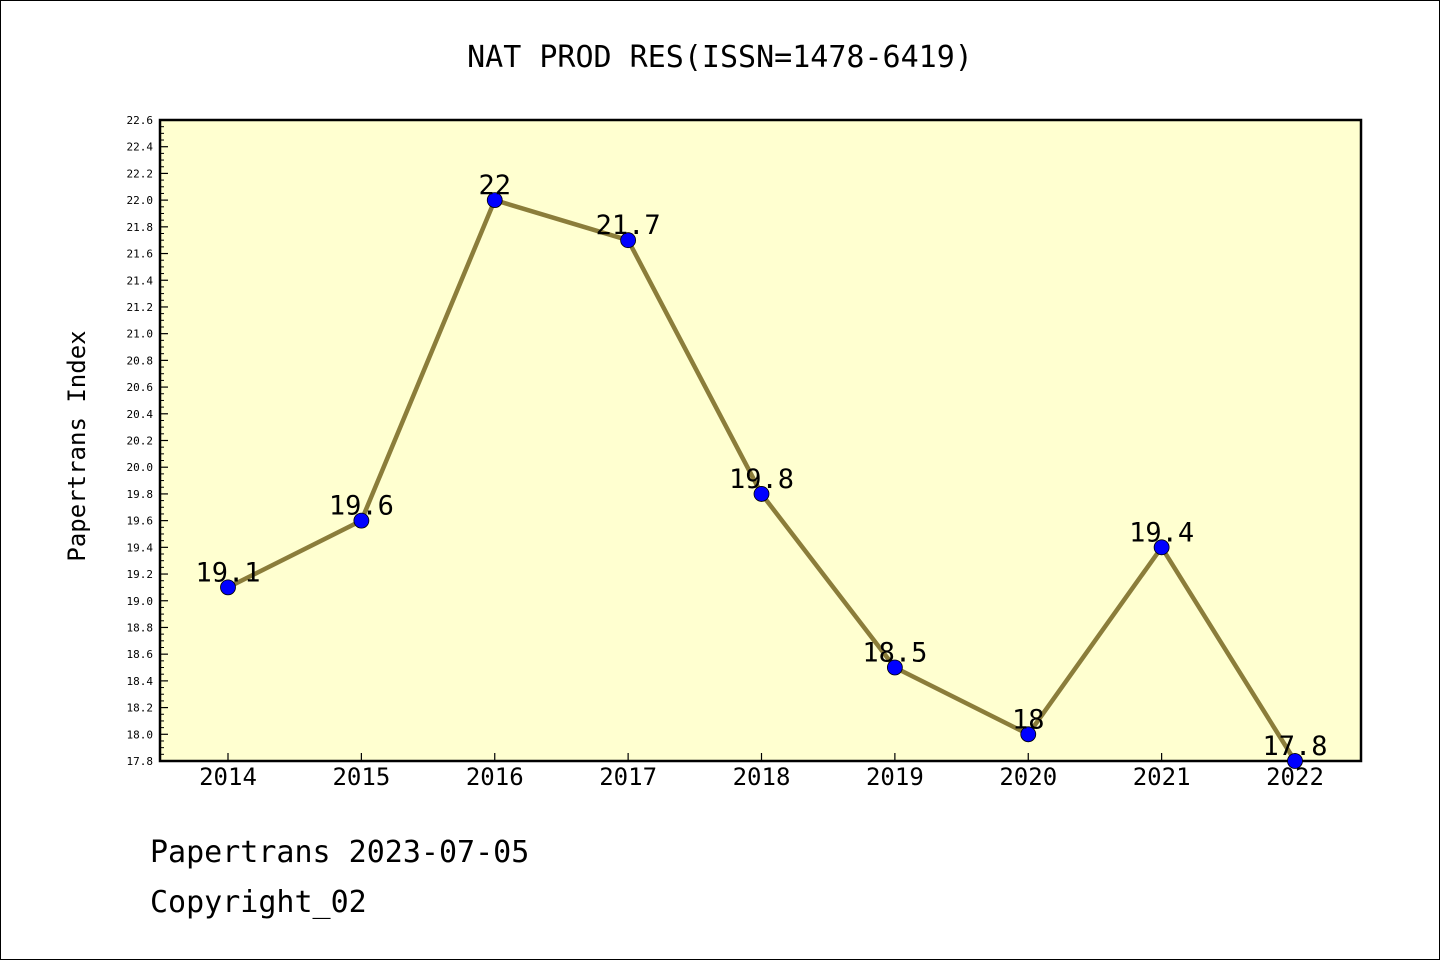 This screenshot has height=960, width=1440. Describe the element at coordinates (140, 708) in the screenshot. I see `y-tick-label: 18.2` at that location.